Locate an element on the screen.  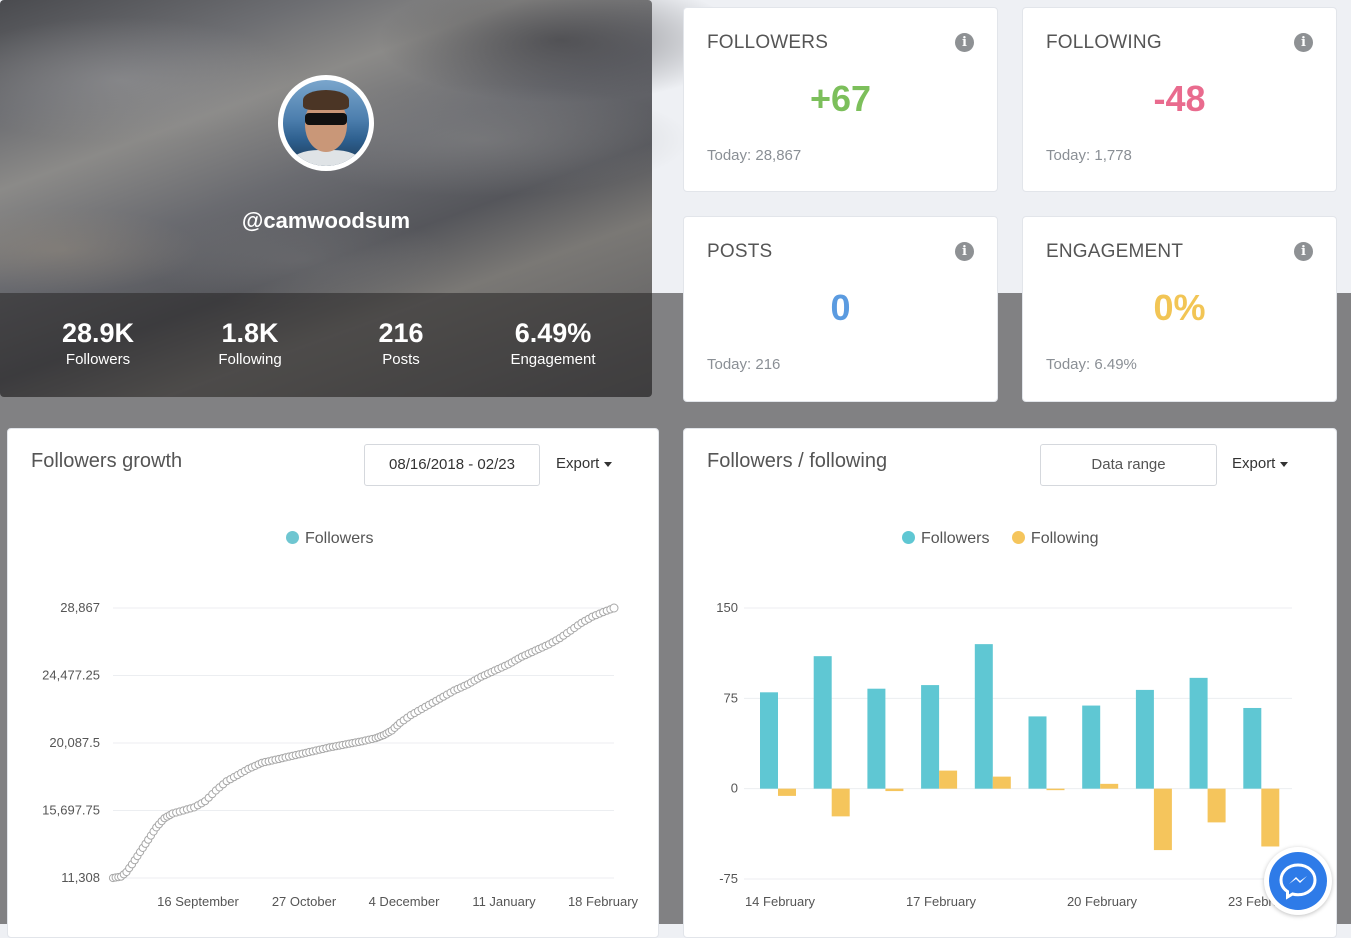
followers-stat-card: FOLLOWERS i +67 Today: 28,867 is located at coordinates (840, 99).